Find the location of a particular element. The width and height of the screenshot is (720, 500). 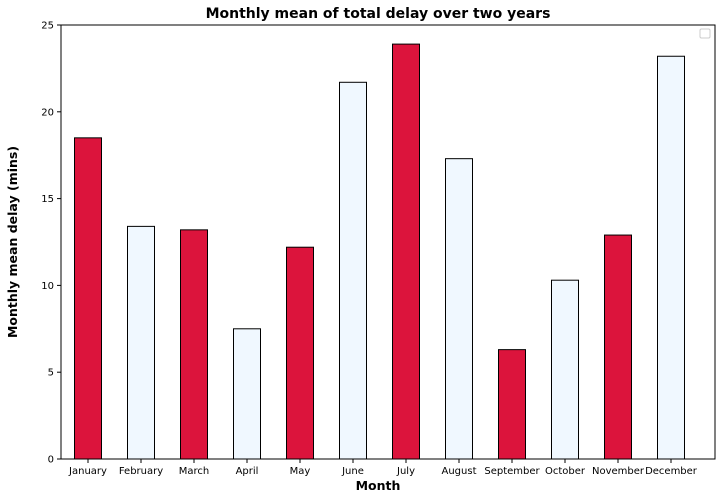

y-tick-label: 0 is located at coordinates (51, 460).